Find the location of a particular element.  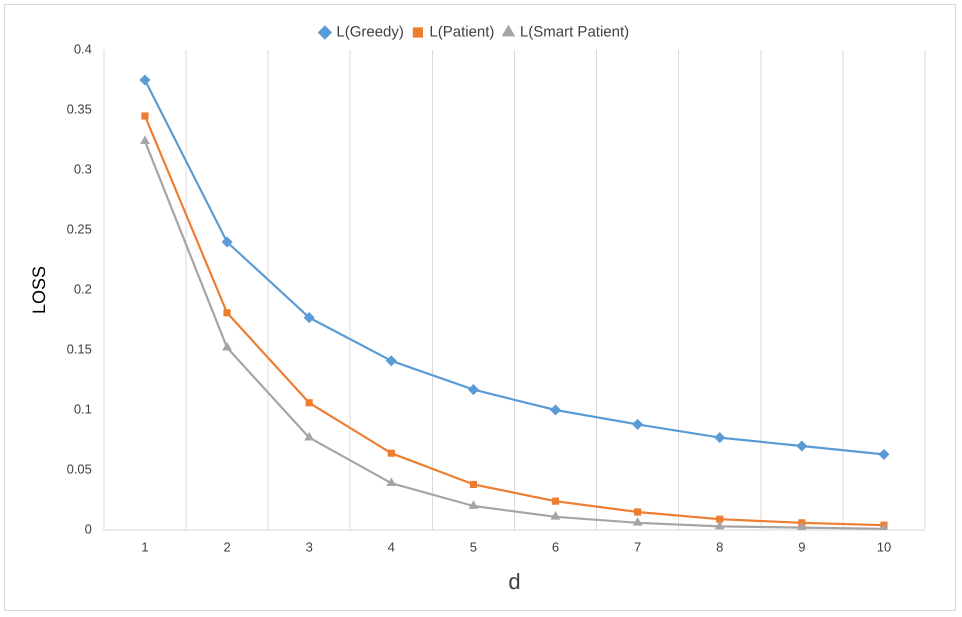

x-tick-label: 4 is located at coordinates (391, 546).